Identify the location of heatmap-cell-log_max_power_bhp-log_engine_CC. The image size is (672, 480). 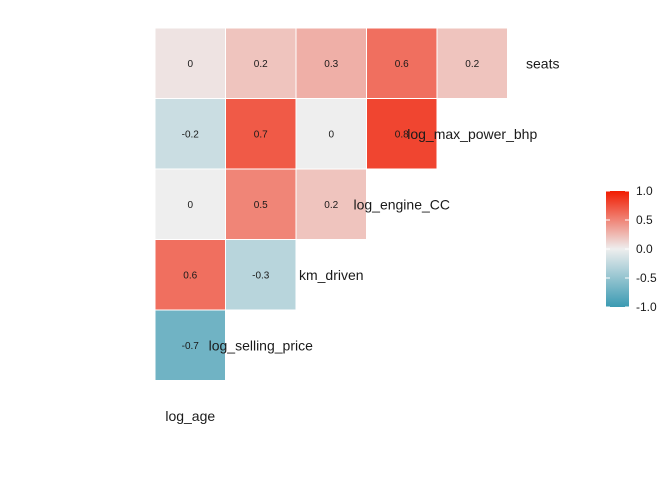
(402, 134).